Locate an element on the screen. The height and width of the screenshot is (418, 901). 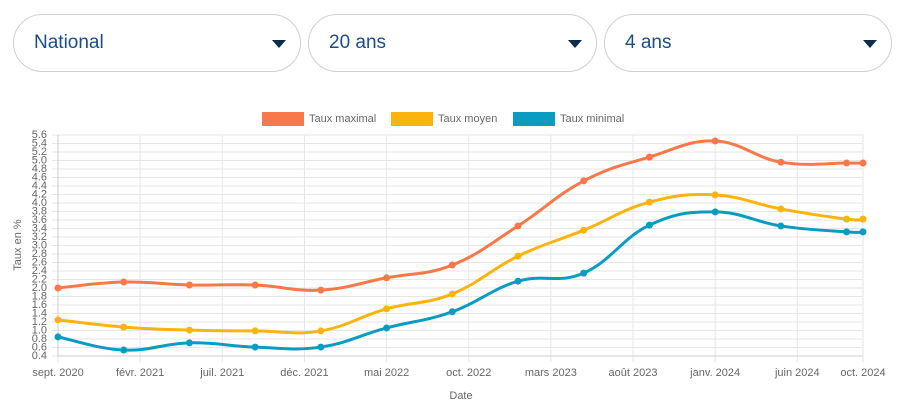
x-tick-label: mars 2023 is located at coordinates (551, 373).